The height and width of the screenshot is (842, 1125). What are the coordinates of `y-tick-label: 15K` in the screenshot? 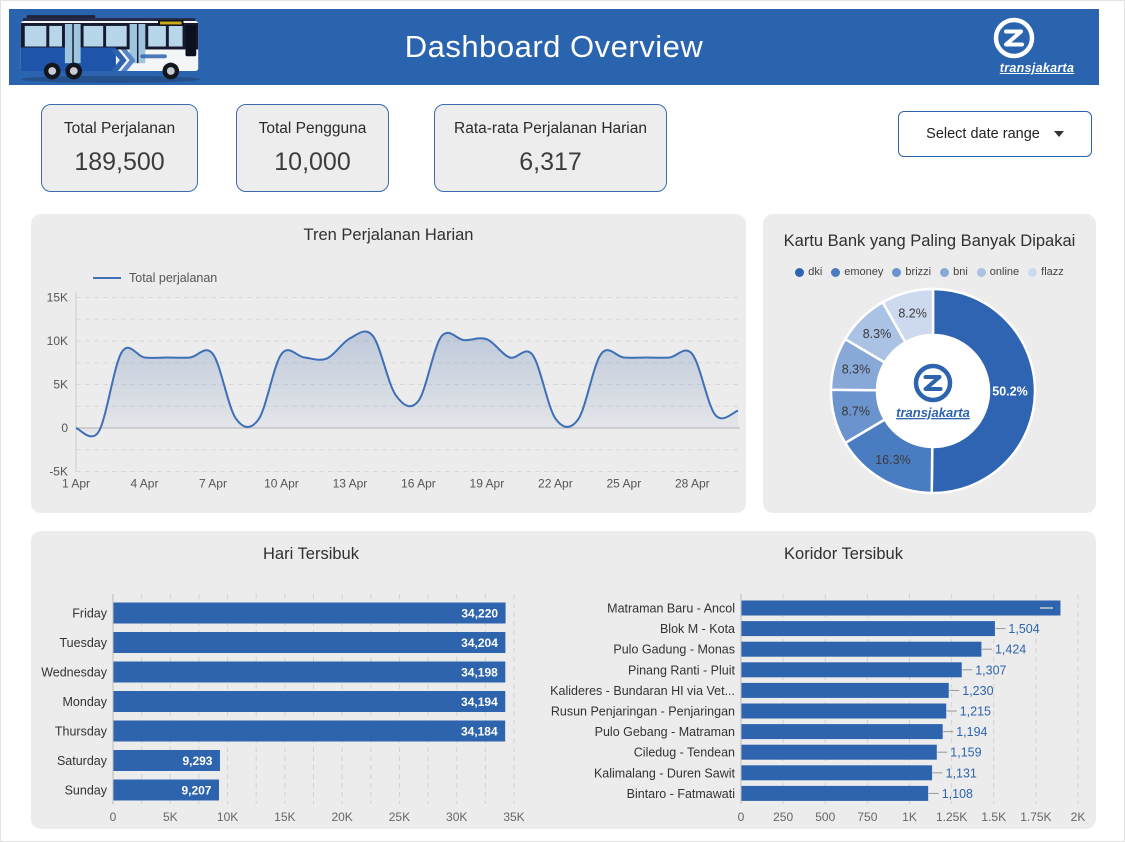 It's located at (57, 298).